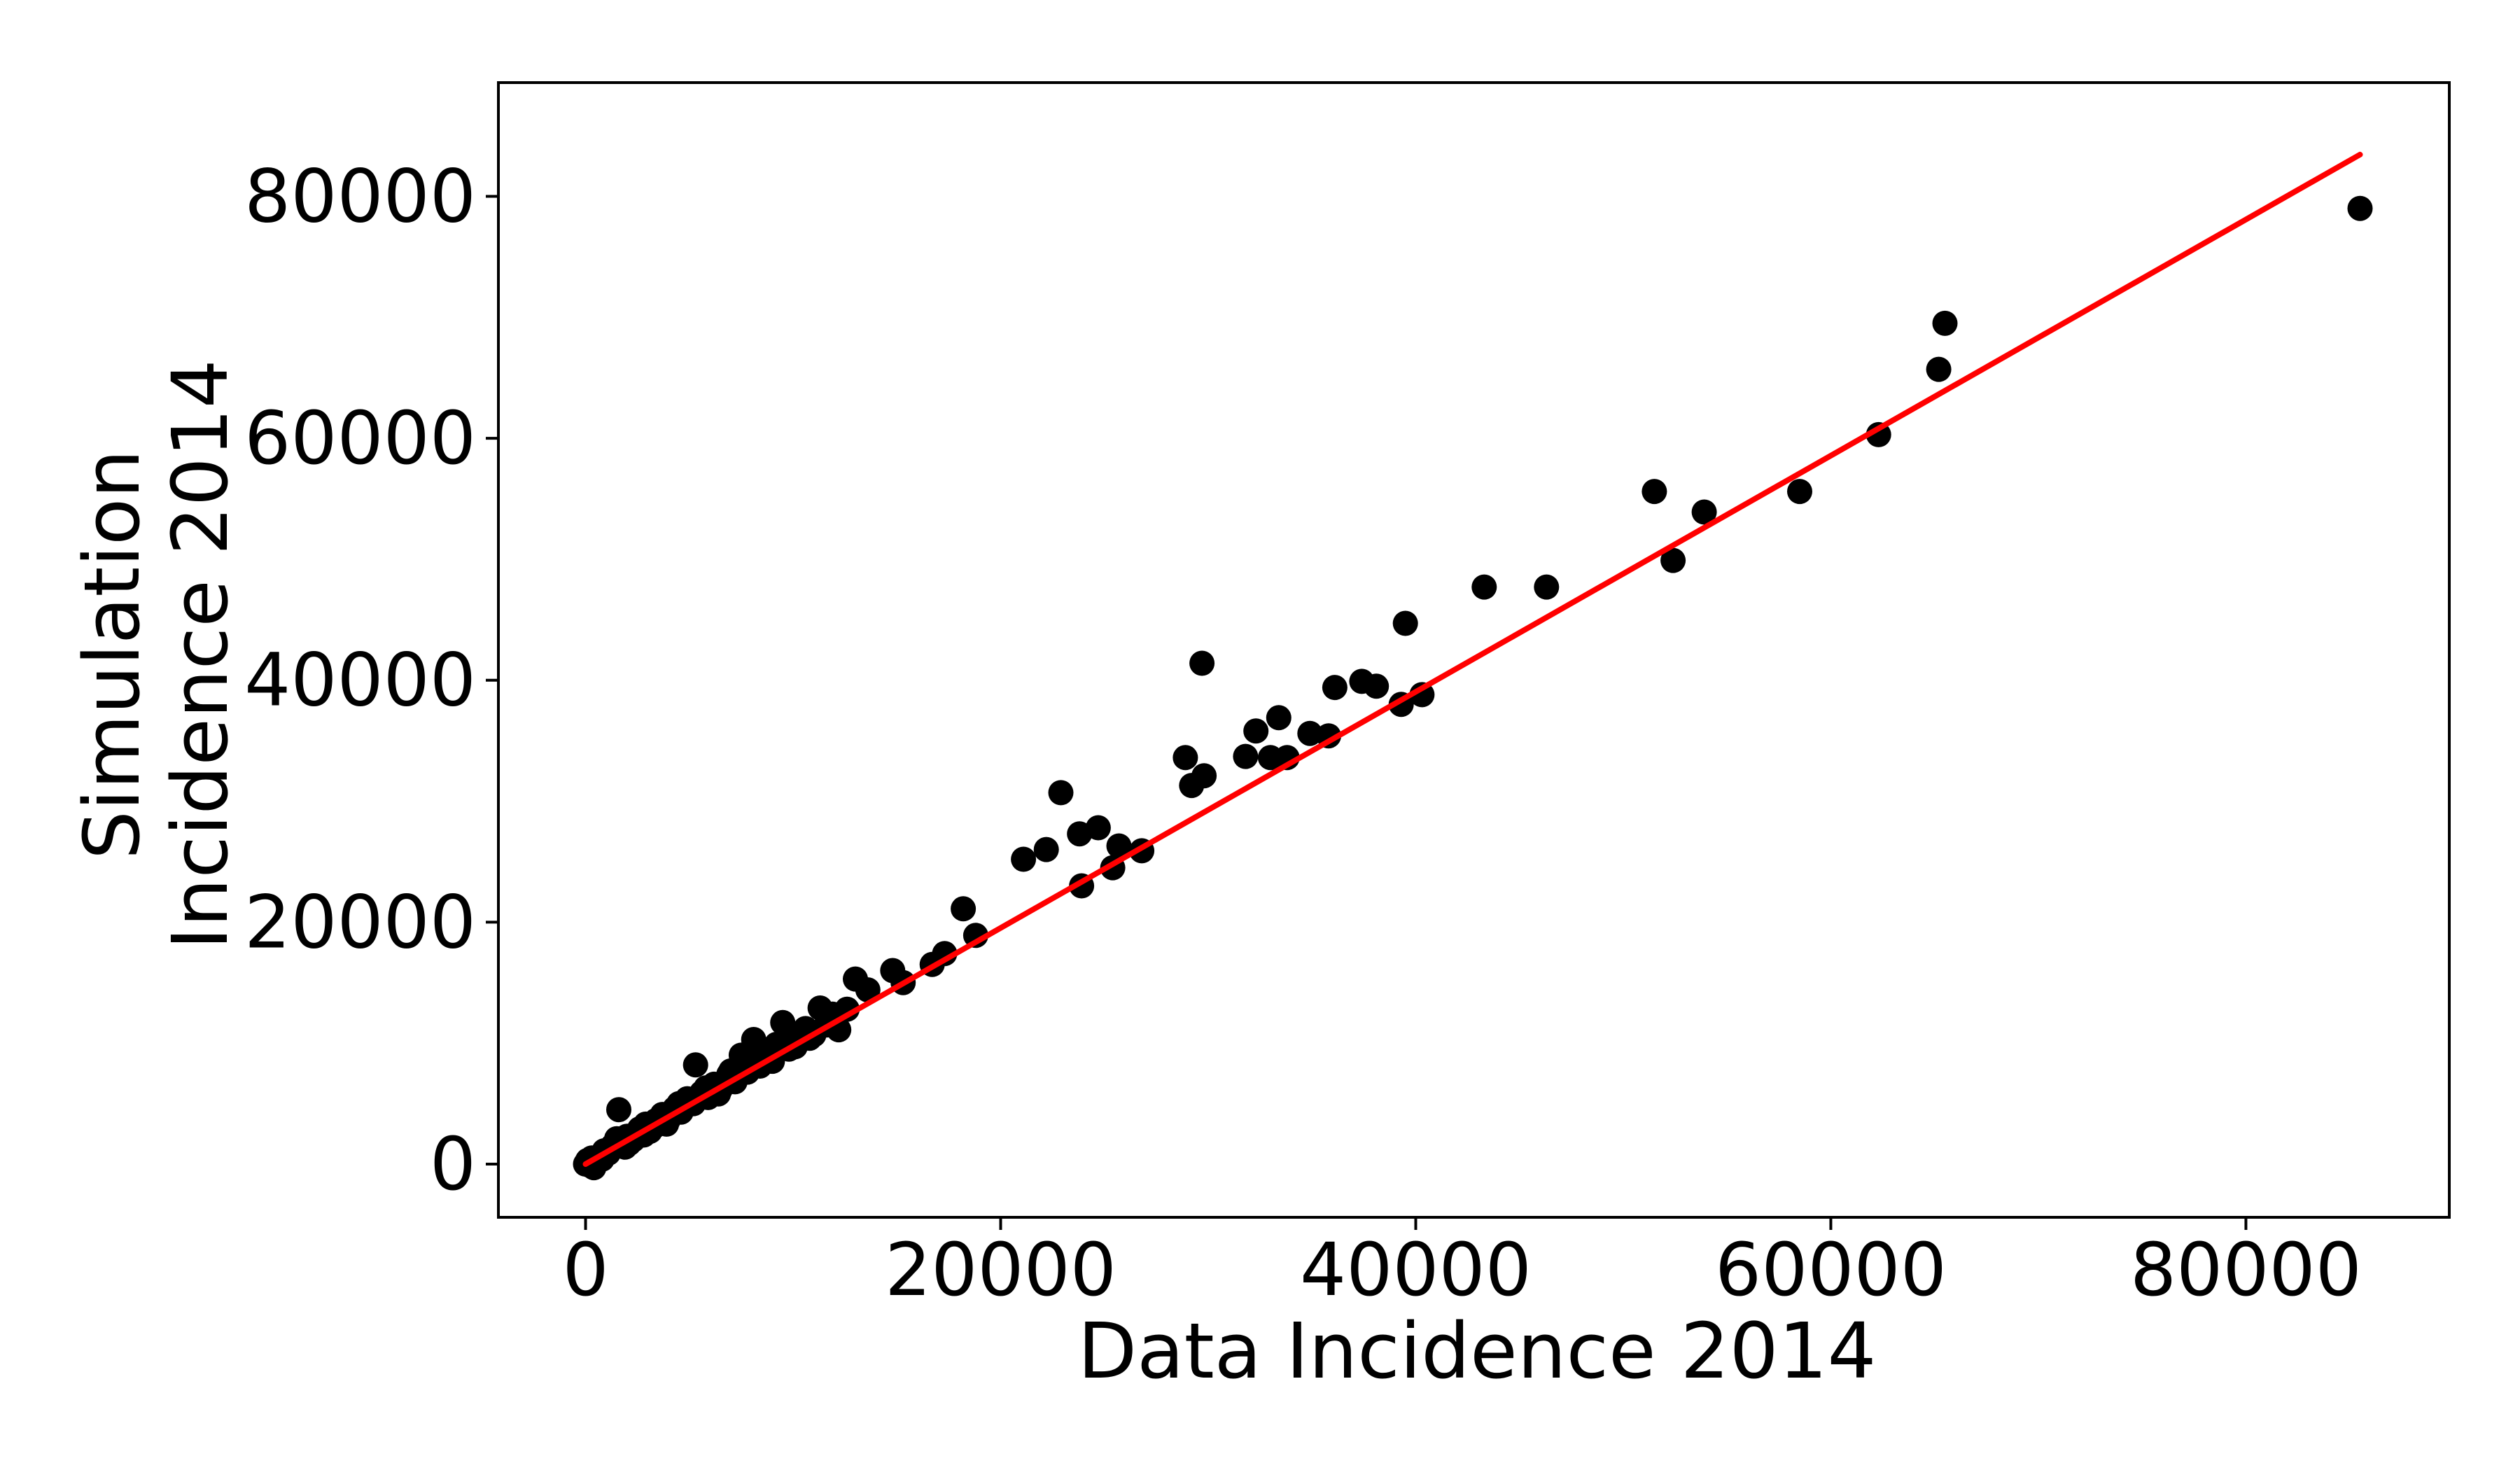  What do you see at coordinates (112, 654) in the screenshot?
I see `y-axis-label-line1: Simulation` at bounding box center [112, 654].